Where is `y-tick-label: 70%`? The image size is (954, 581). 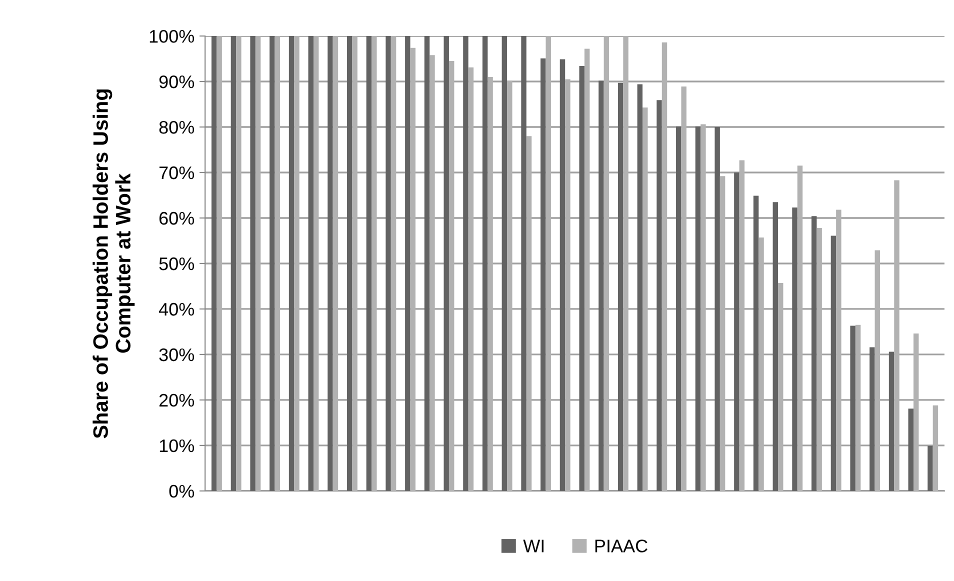 y-tick-label: 70% is located at coordinates (176, 173).